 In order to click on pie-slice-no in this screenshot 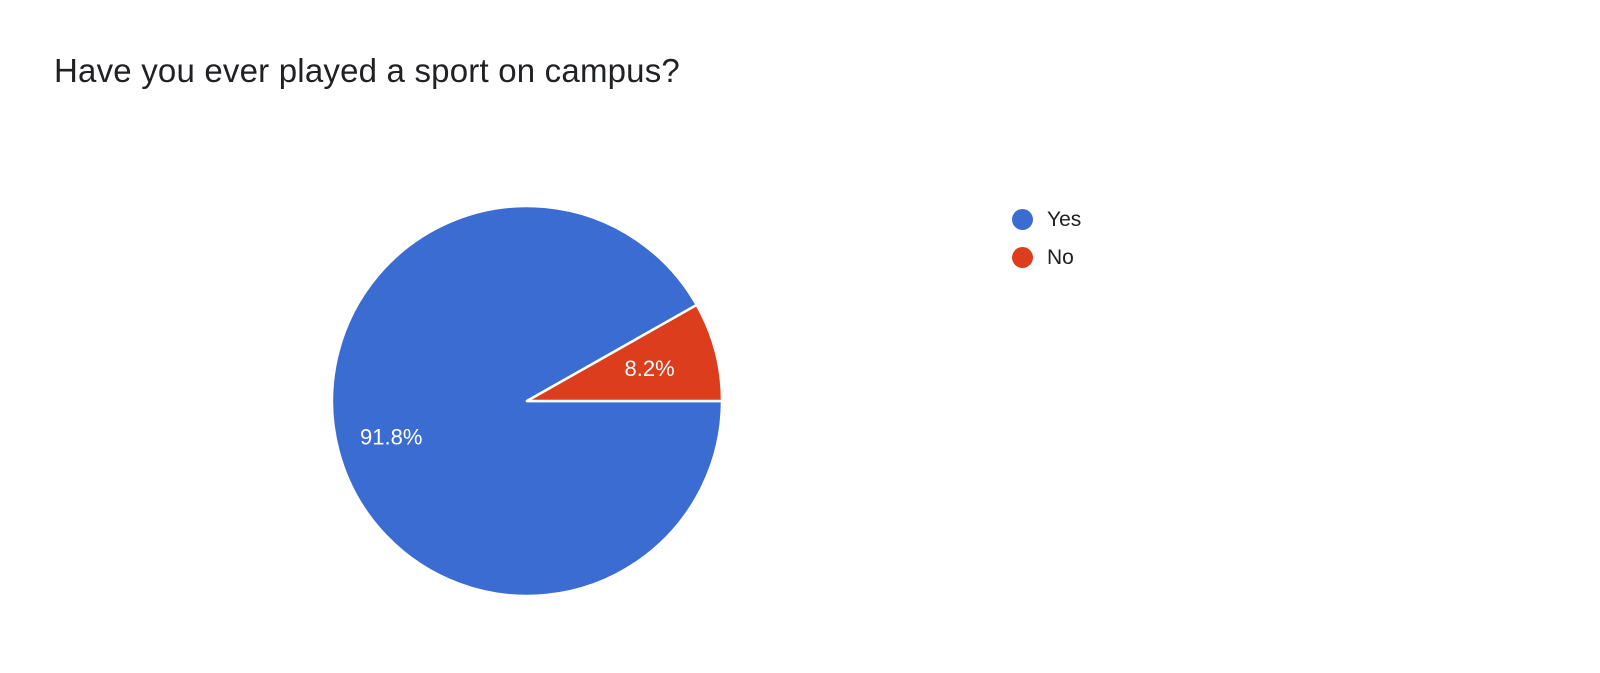, I will do `click(624, 353)`.